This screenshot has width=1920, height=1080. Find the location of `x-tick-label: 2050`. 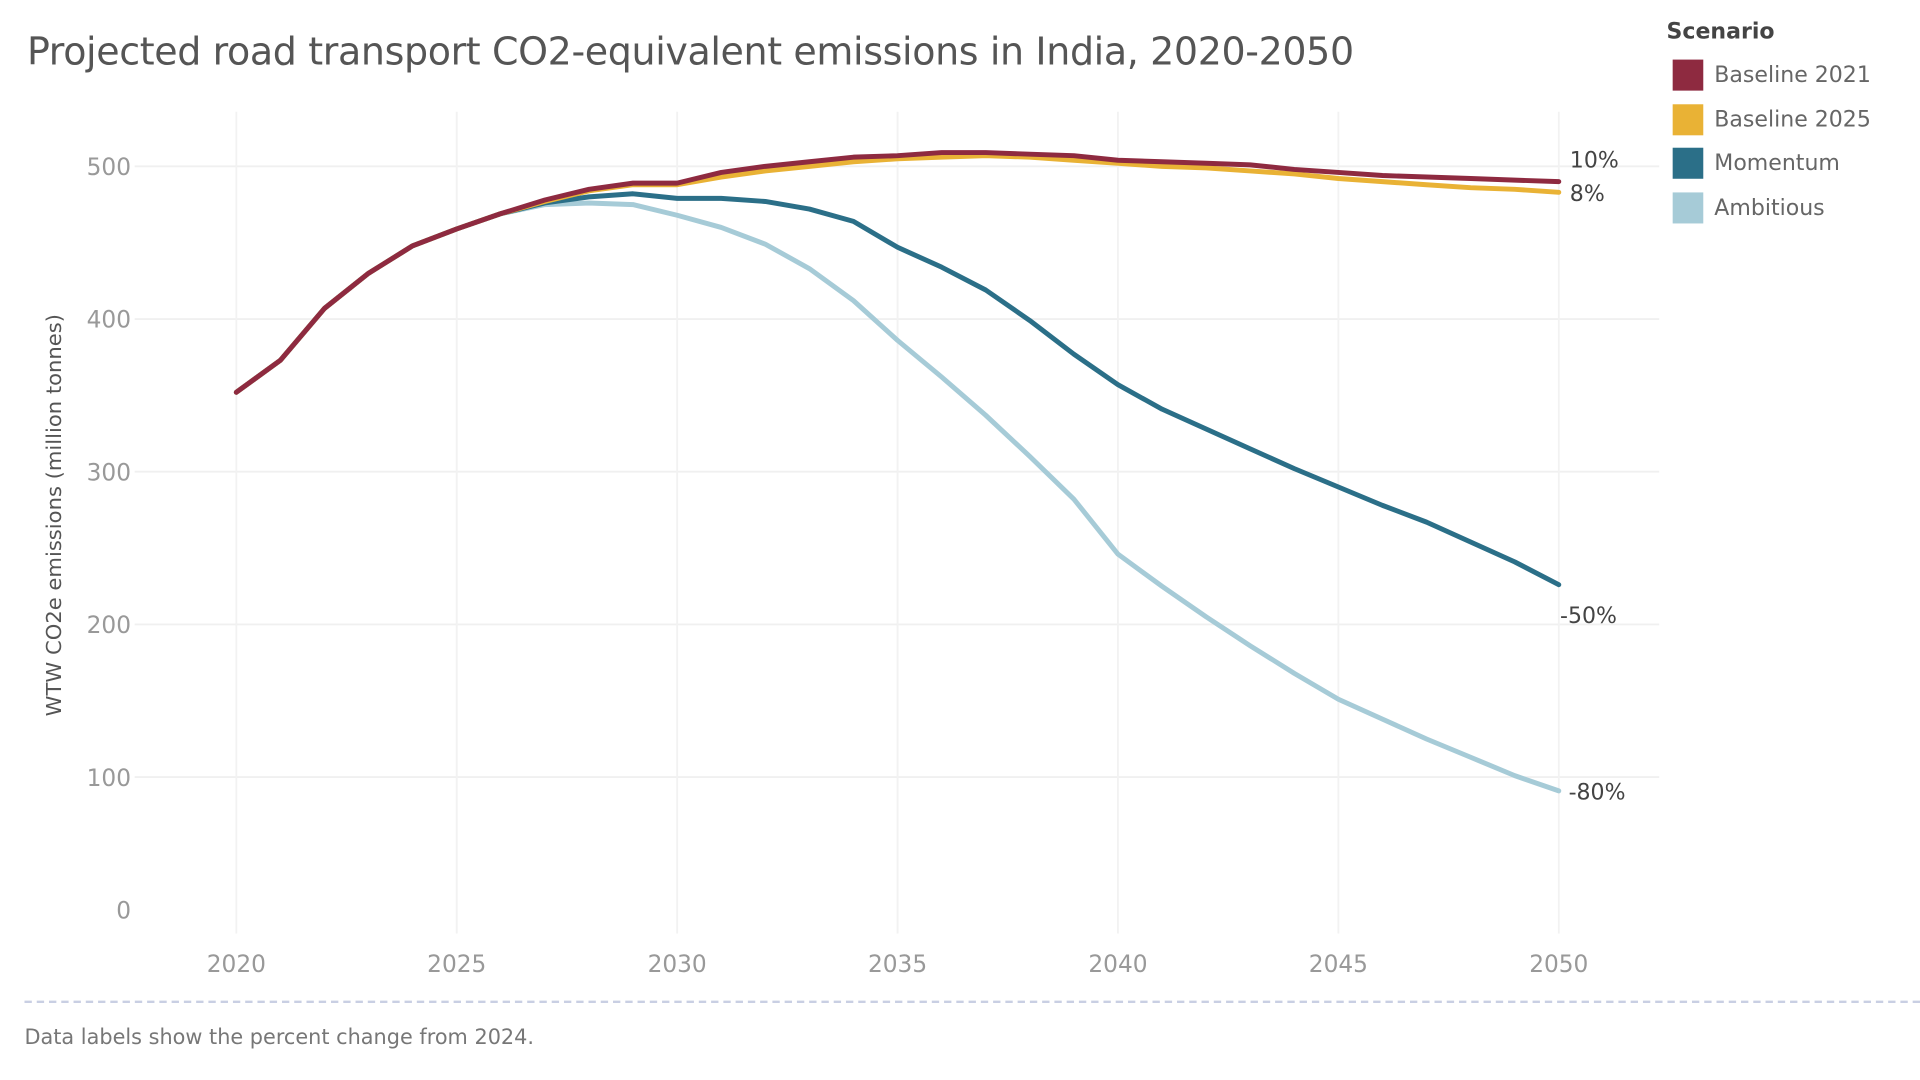

x-tick-label: 2050 is located at coordinates (1558, 964).